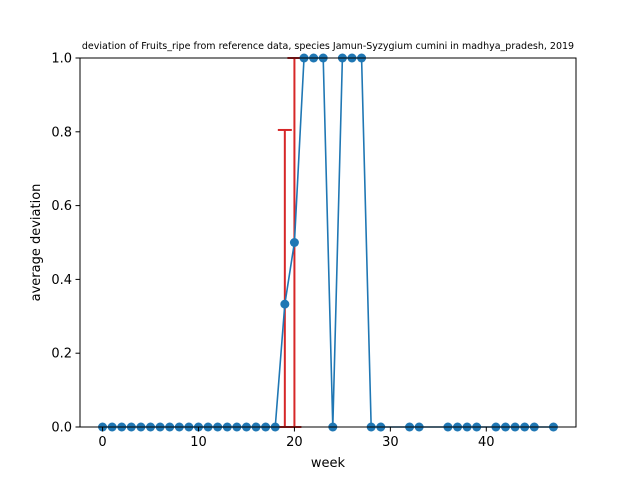 The width and height of the screenshot is (640, 480). I want to click on y-tick-label: 0.6, so click(61, 206).